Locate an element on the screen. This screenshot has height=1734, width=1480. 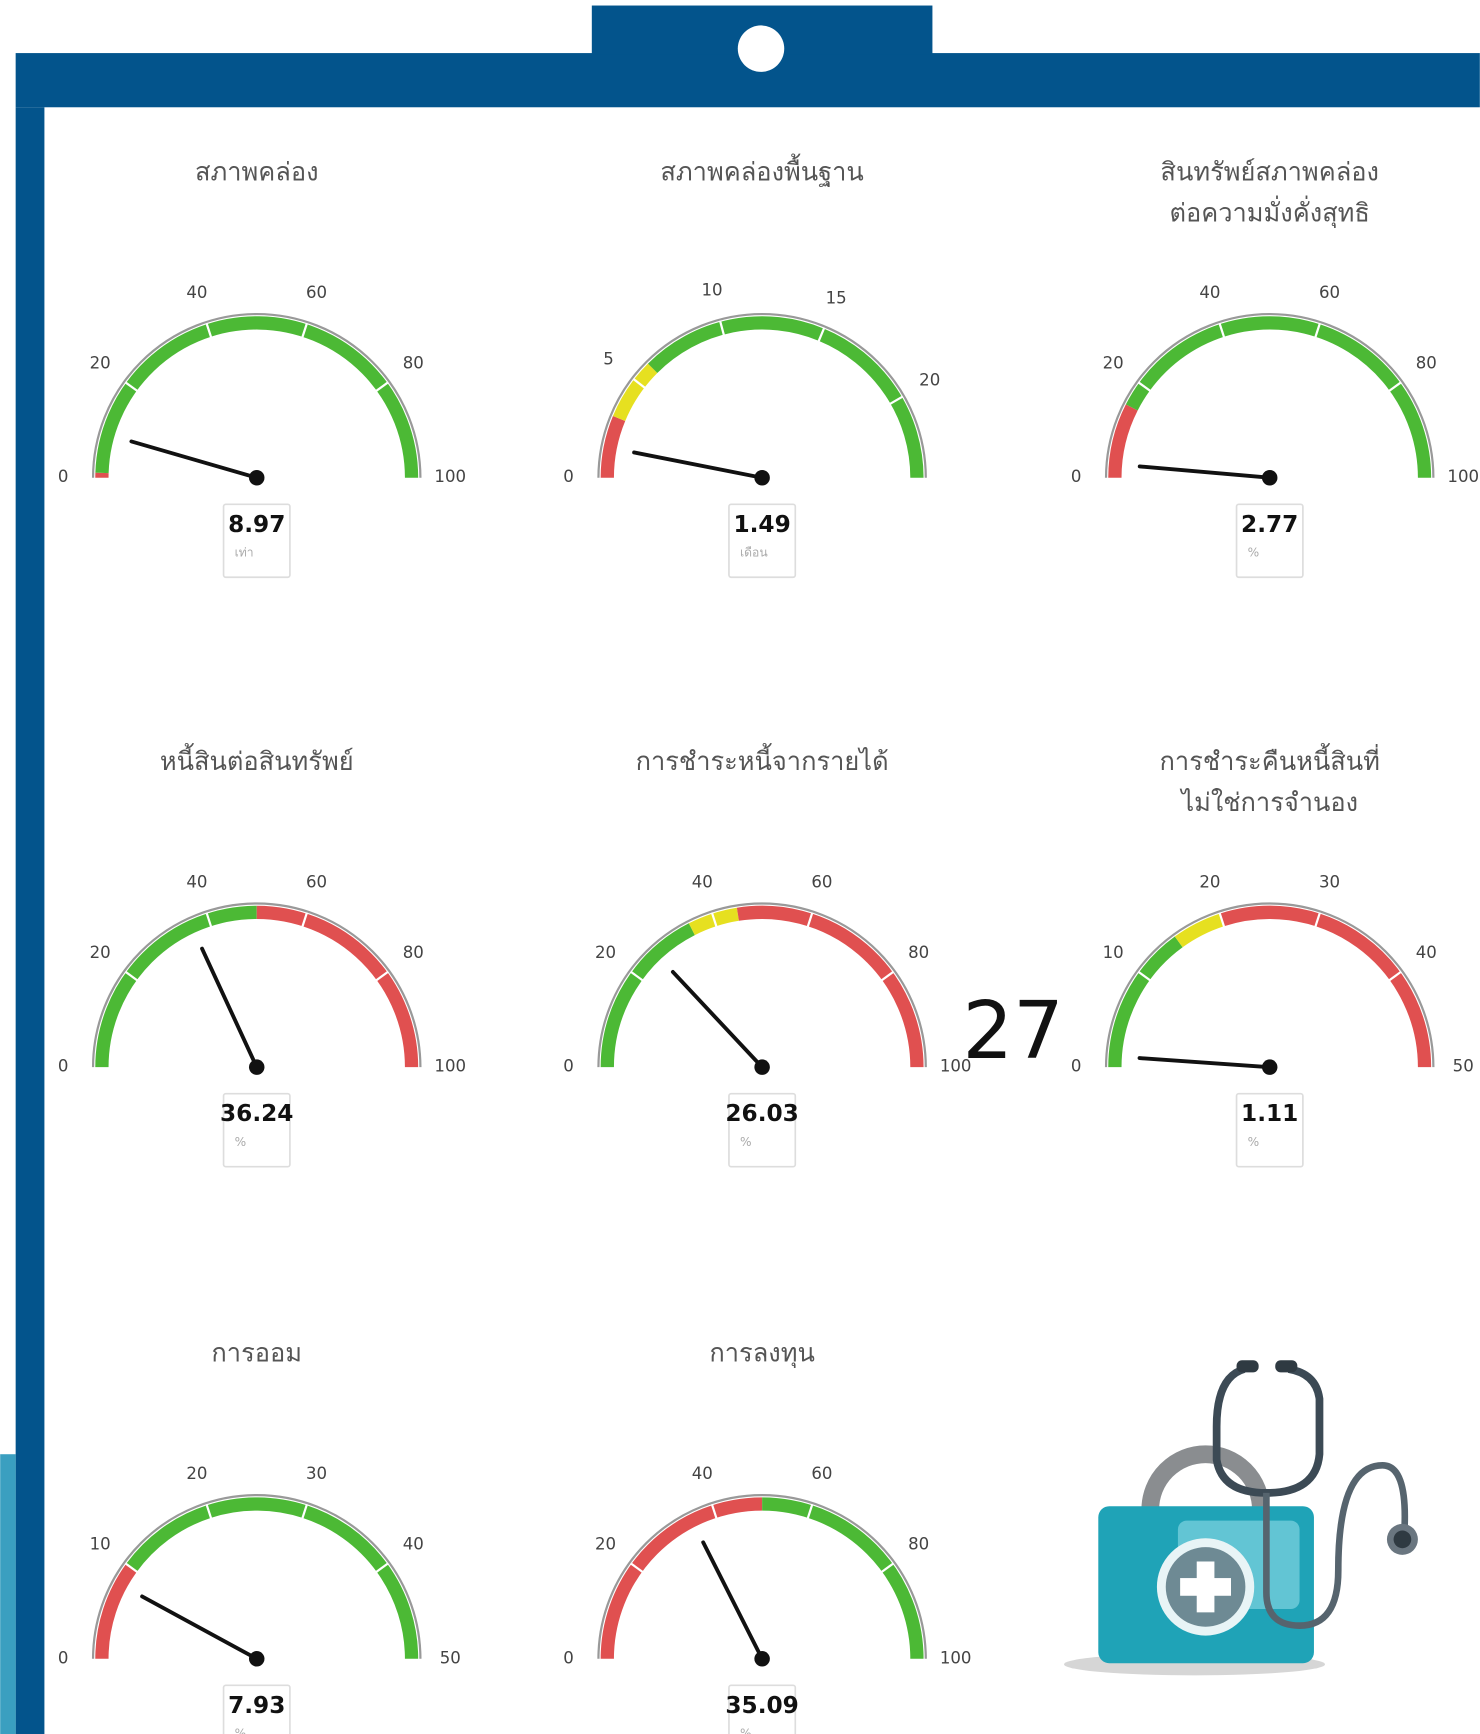
gauge: หนี้สินต่อสินทรัพย์ 0 20 40 60 80 100 36.24% is located at coordinates (262, 955).